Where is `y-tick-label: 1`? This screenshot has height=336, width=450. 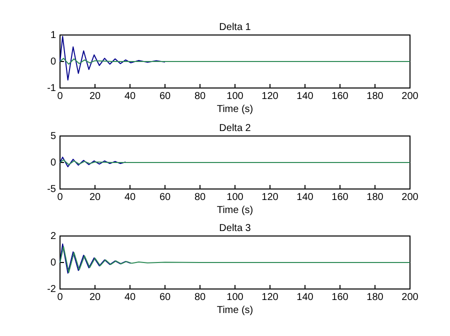
y-tick-label: 1 is located at coordinates (53, 36).